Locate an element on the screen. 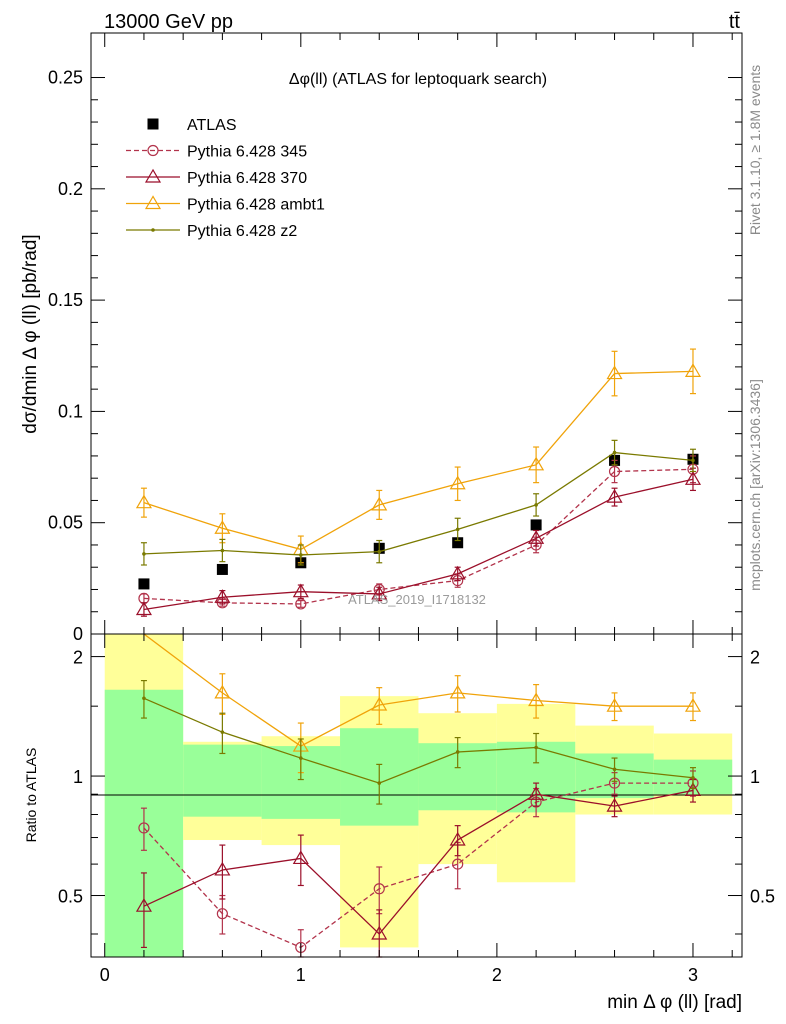 This screenshot has height=1024, width=786. legend-label: ATLAS is located at coordinates (212, 125).